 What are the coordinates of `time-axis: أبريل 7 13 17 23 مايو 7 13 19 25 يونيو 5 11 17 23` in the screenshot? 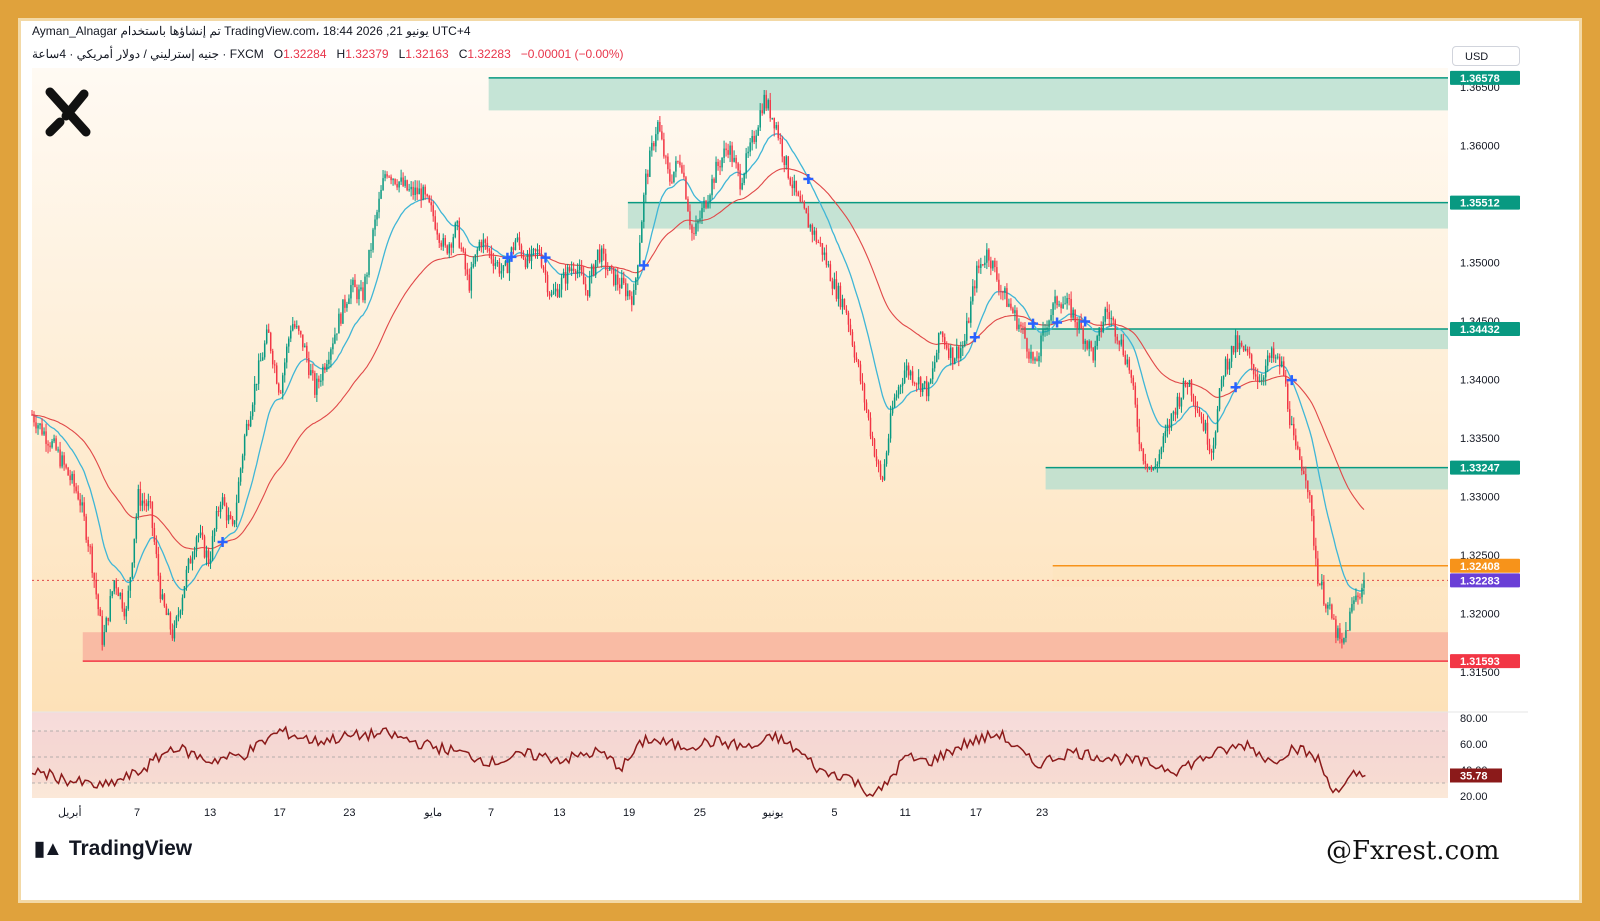 It's located at (553, 812).